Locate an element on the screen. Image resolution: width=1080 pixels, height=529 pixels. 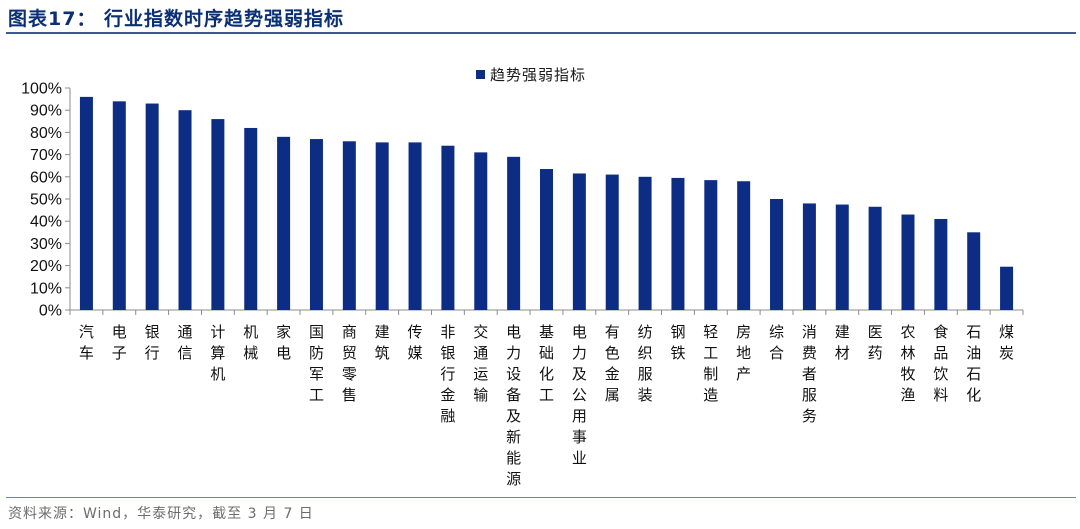
x-category-label: 电子 is located at coordinates (119, 342).